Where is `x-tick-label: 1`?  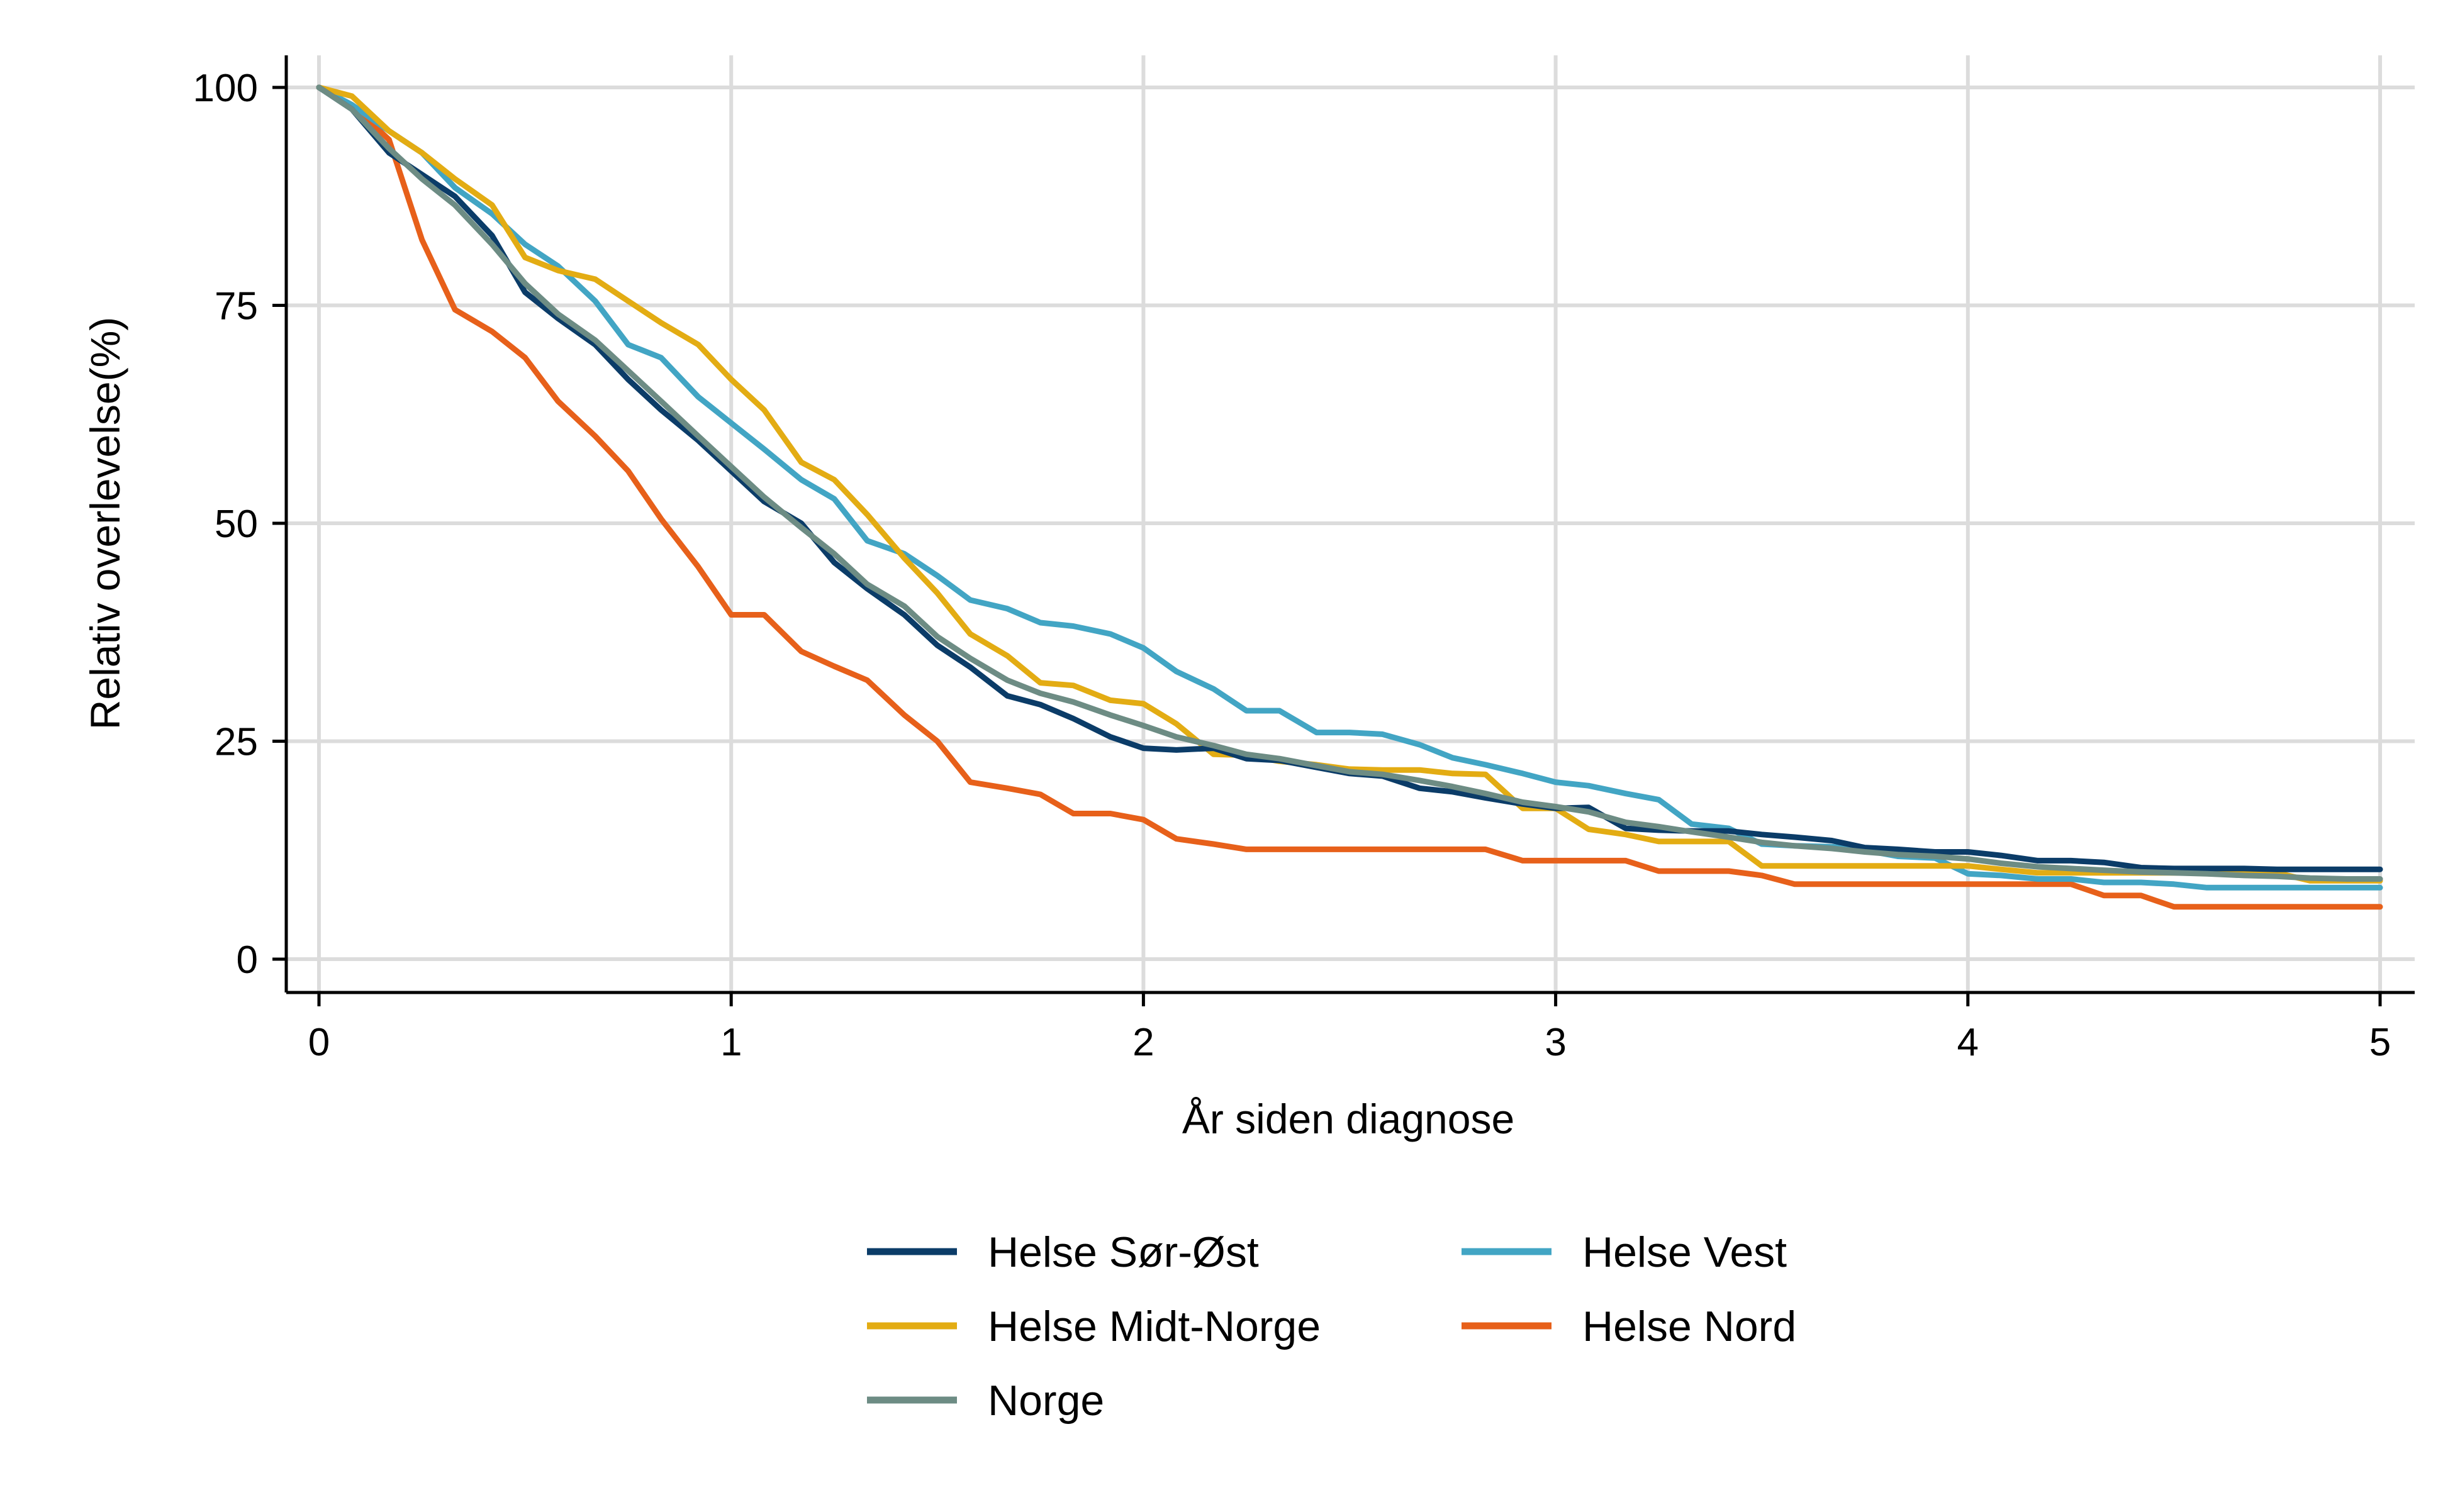 x-tick-label: 1 is located at coordinates (731, 1042).